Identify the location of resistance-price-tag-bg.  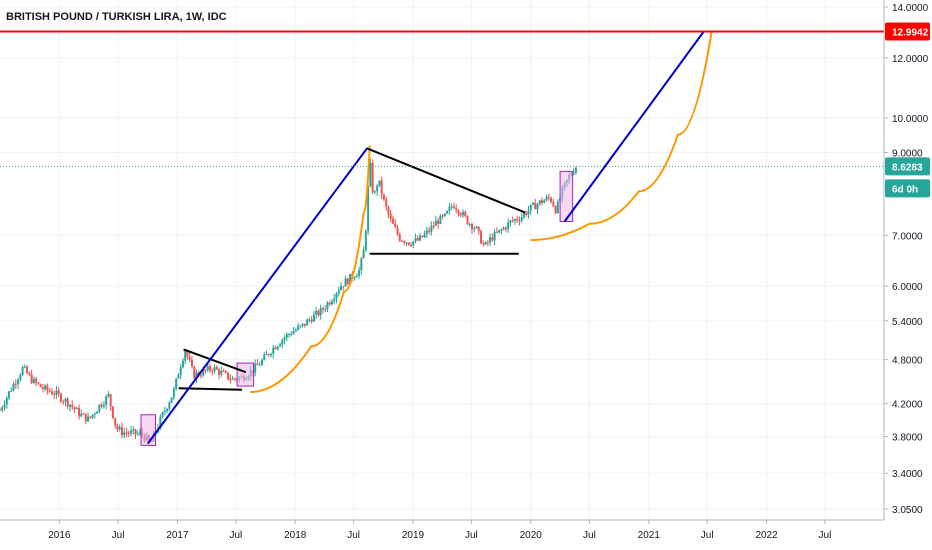
(907, 31).